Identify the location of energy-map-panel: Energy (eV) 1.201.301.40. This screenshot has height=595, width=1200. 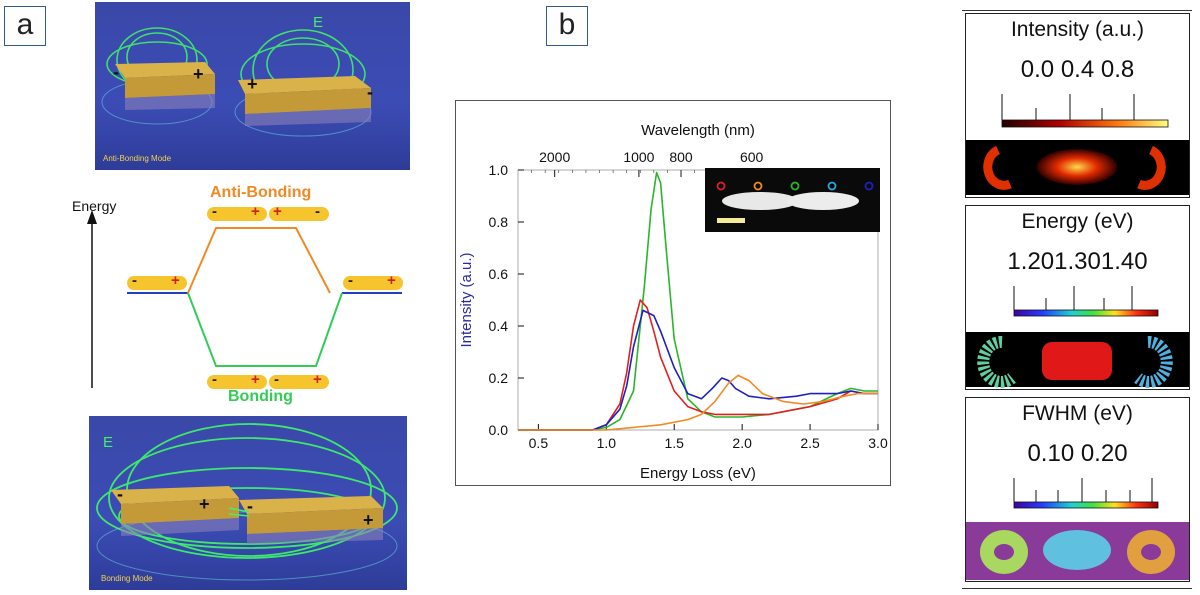
(1077, 297).